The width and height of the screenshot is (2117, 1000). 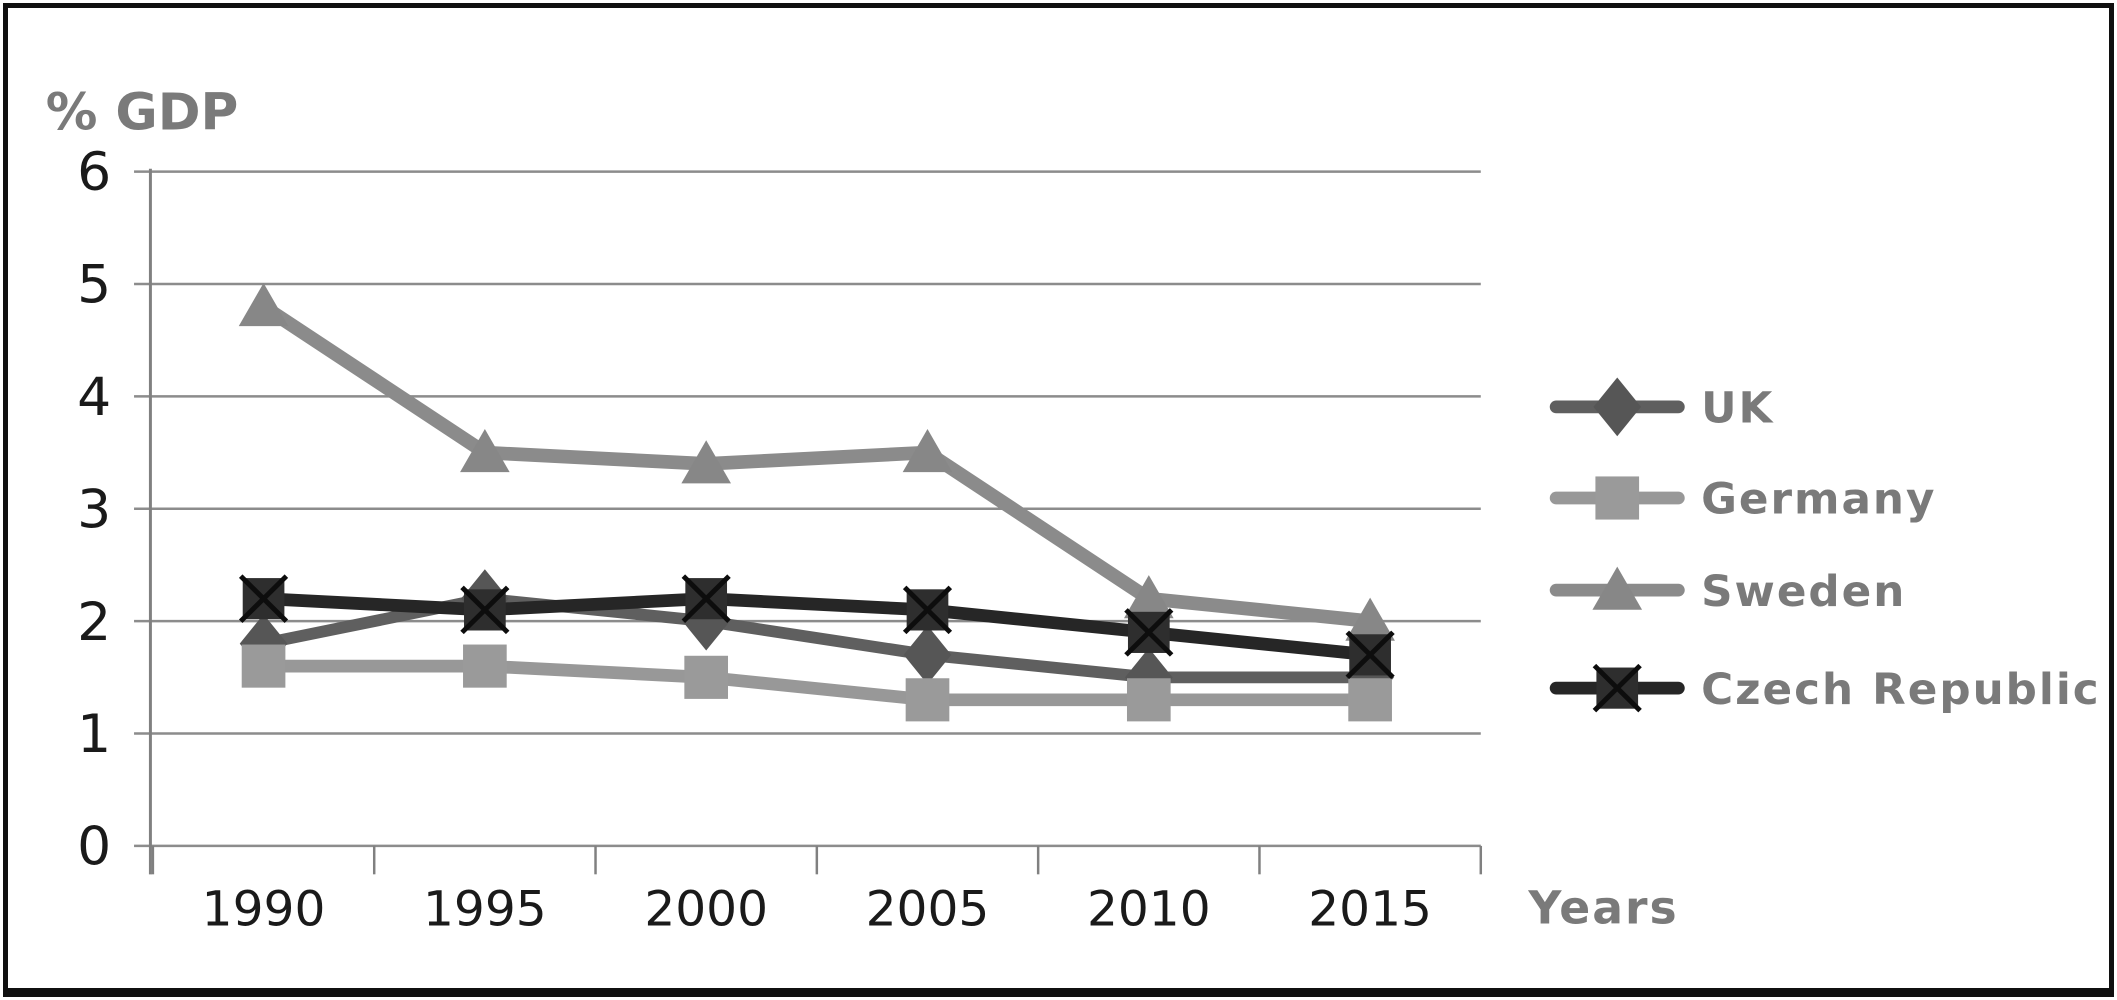 What do you see at coordinates (1901, 690) in the screenshot?
I see `legend-label-czech-republic: Czech Republic` at bounding box center [1901, 690].